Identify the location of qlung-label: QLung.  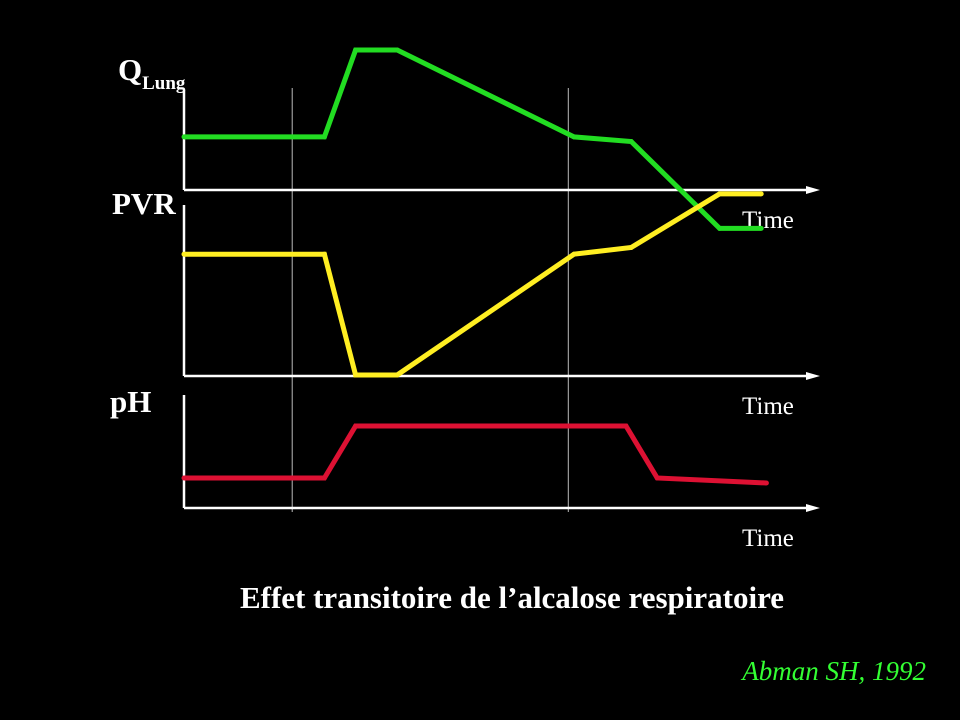
(152, 73).